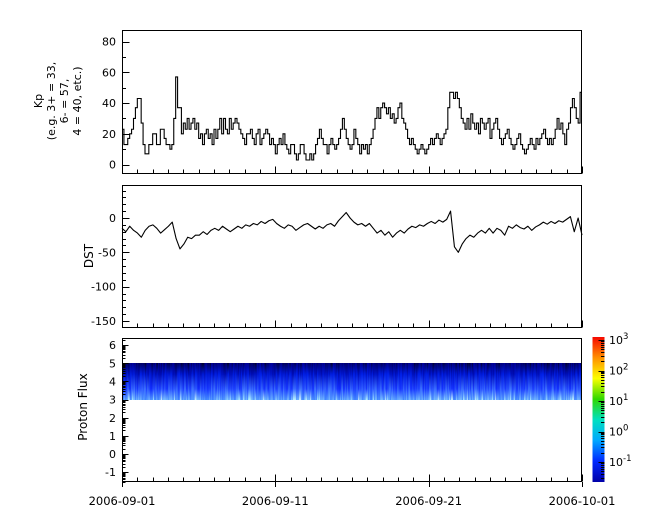 The image size is (665, 523). Describe the element at coordinates (352, 231) in the screenshot. I see `dst-series-line` at that location.